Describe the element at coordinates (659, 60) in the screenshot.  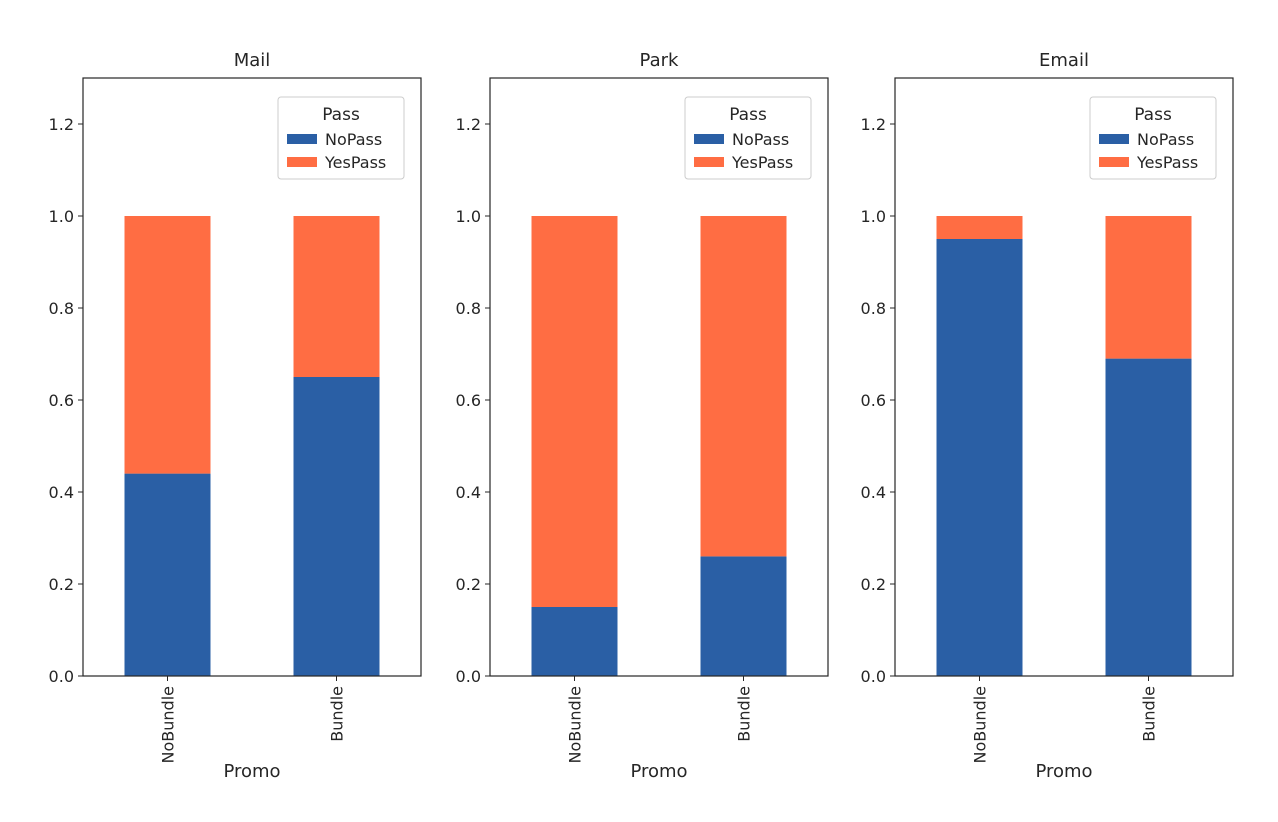
I see `chart-title: Park` at that location.